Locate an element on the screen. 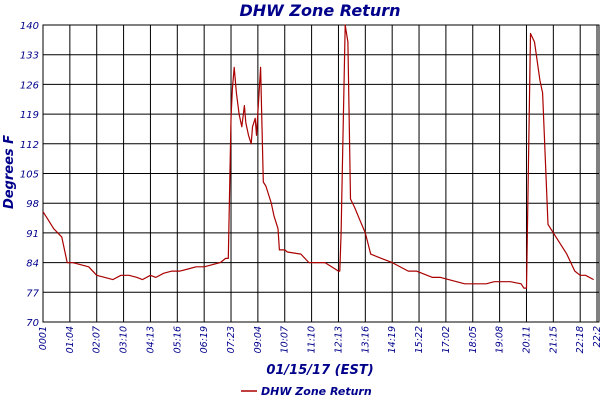 This screenshot has width=600, height=400. x-tick-label: 17:02 is located at coordinates (446, 339).